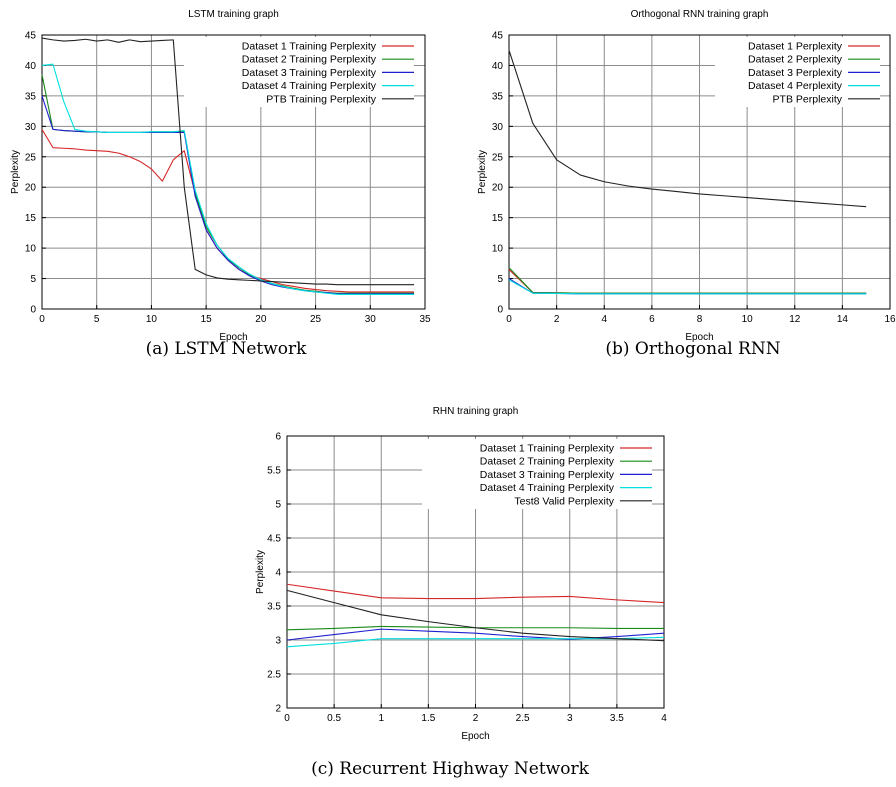  I want to click on x-tick-label: 6, so click(652, 319).